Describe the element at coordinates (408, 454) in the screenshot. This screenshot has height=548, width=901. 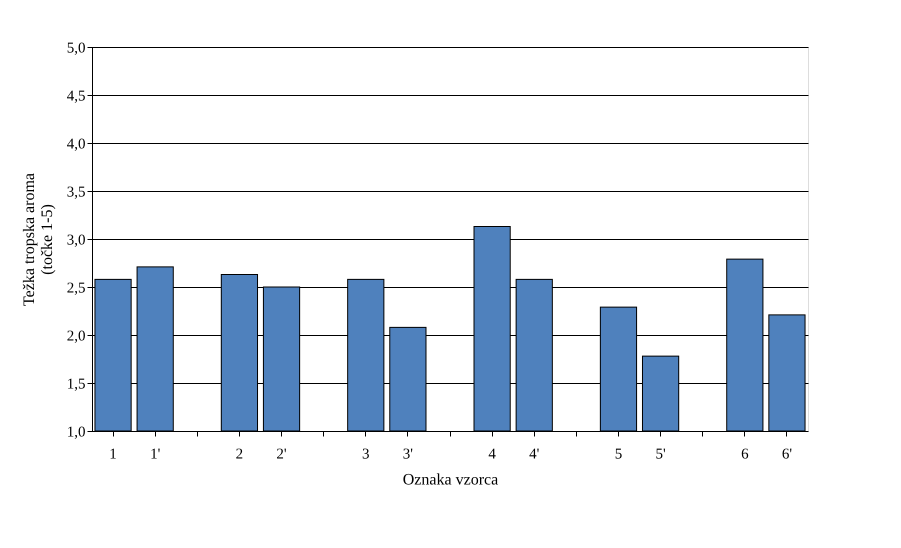
I see `x-tick-label: 3'` at that location.